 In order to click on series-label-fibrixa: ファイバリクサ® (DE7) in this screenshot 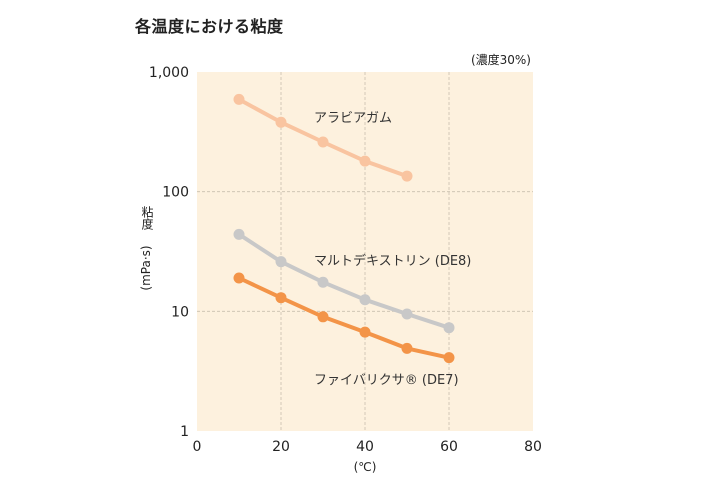, I will do `click(386, 380)`.